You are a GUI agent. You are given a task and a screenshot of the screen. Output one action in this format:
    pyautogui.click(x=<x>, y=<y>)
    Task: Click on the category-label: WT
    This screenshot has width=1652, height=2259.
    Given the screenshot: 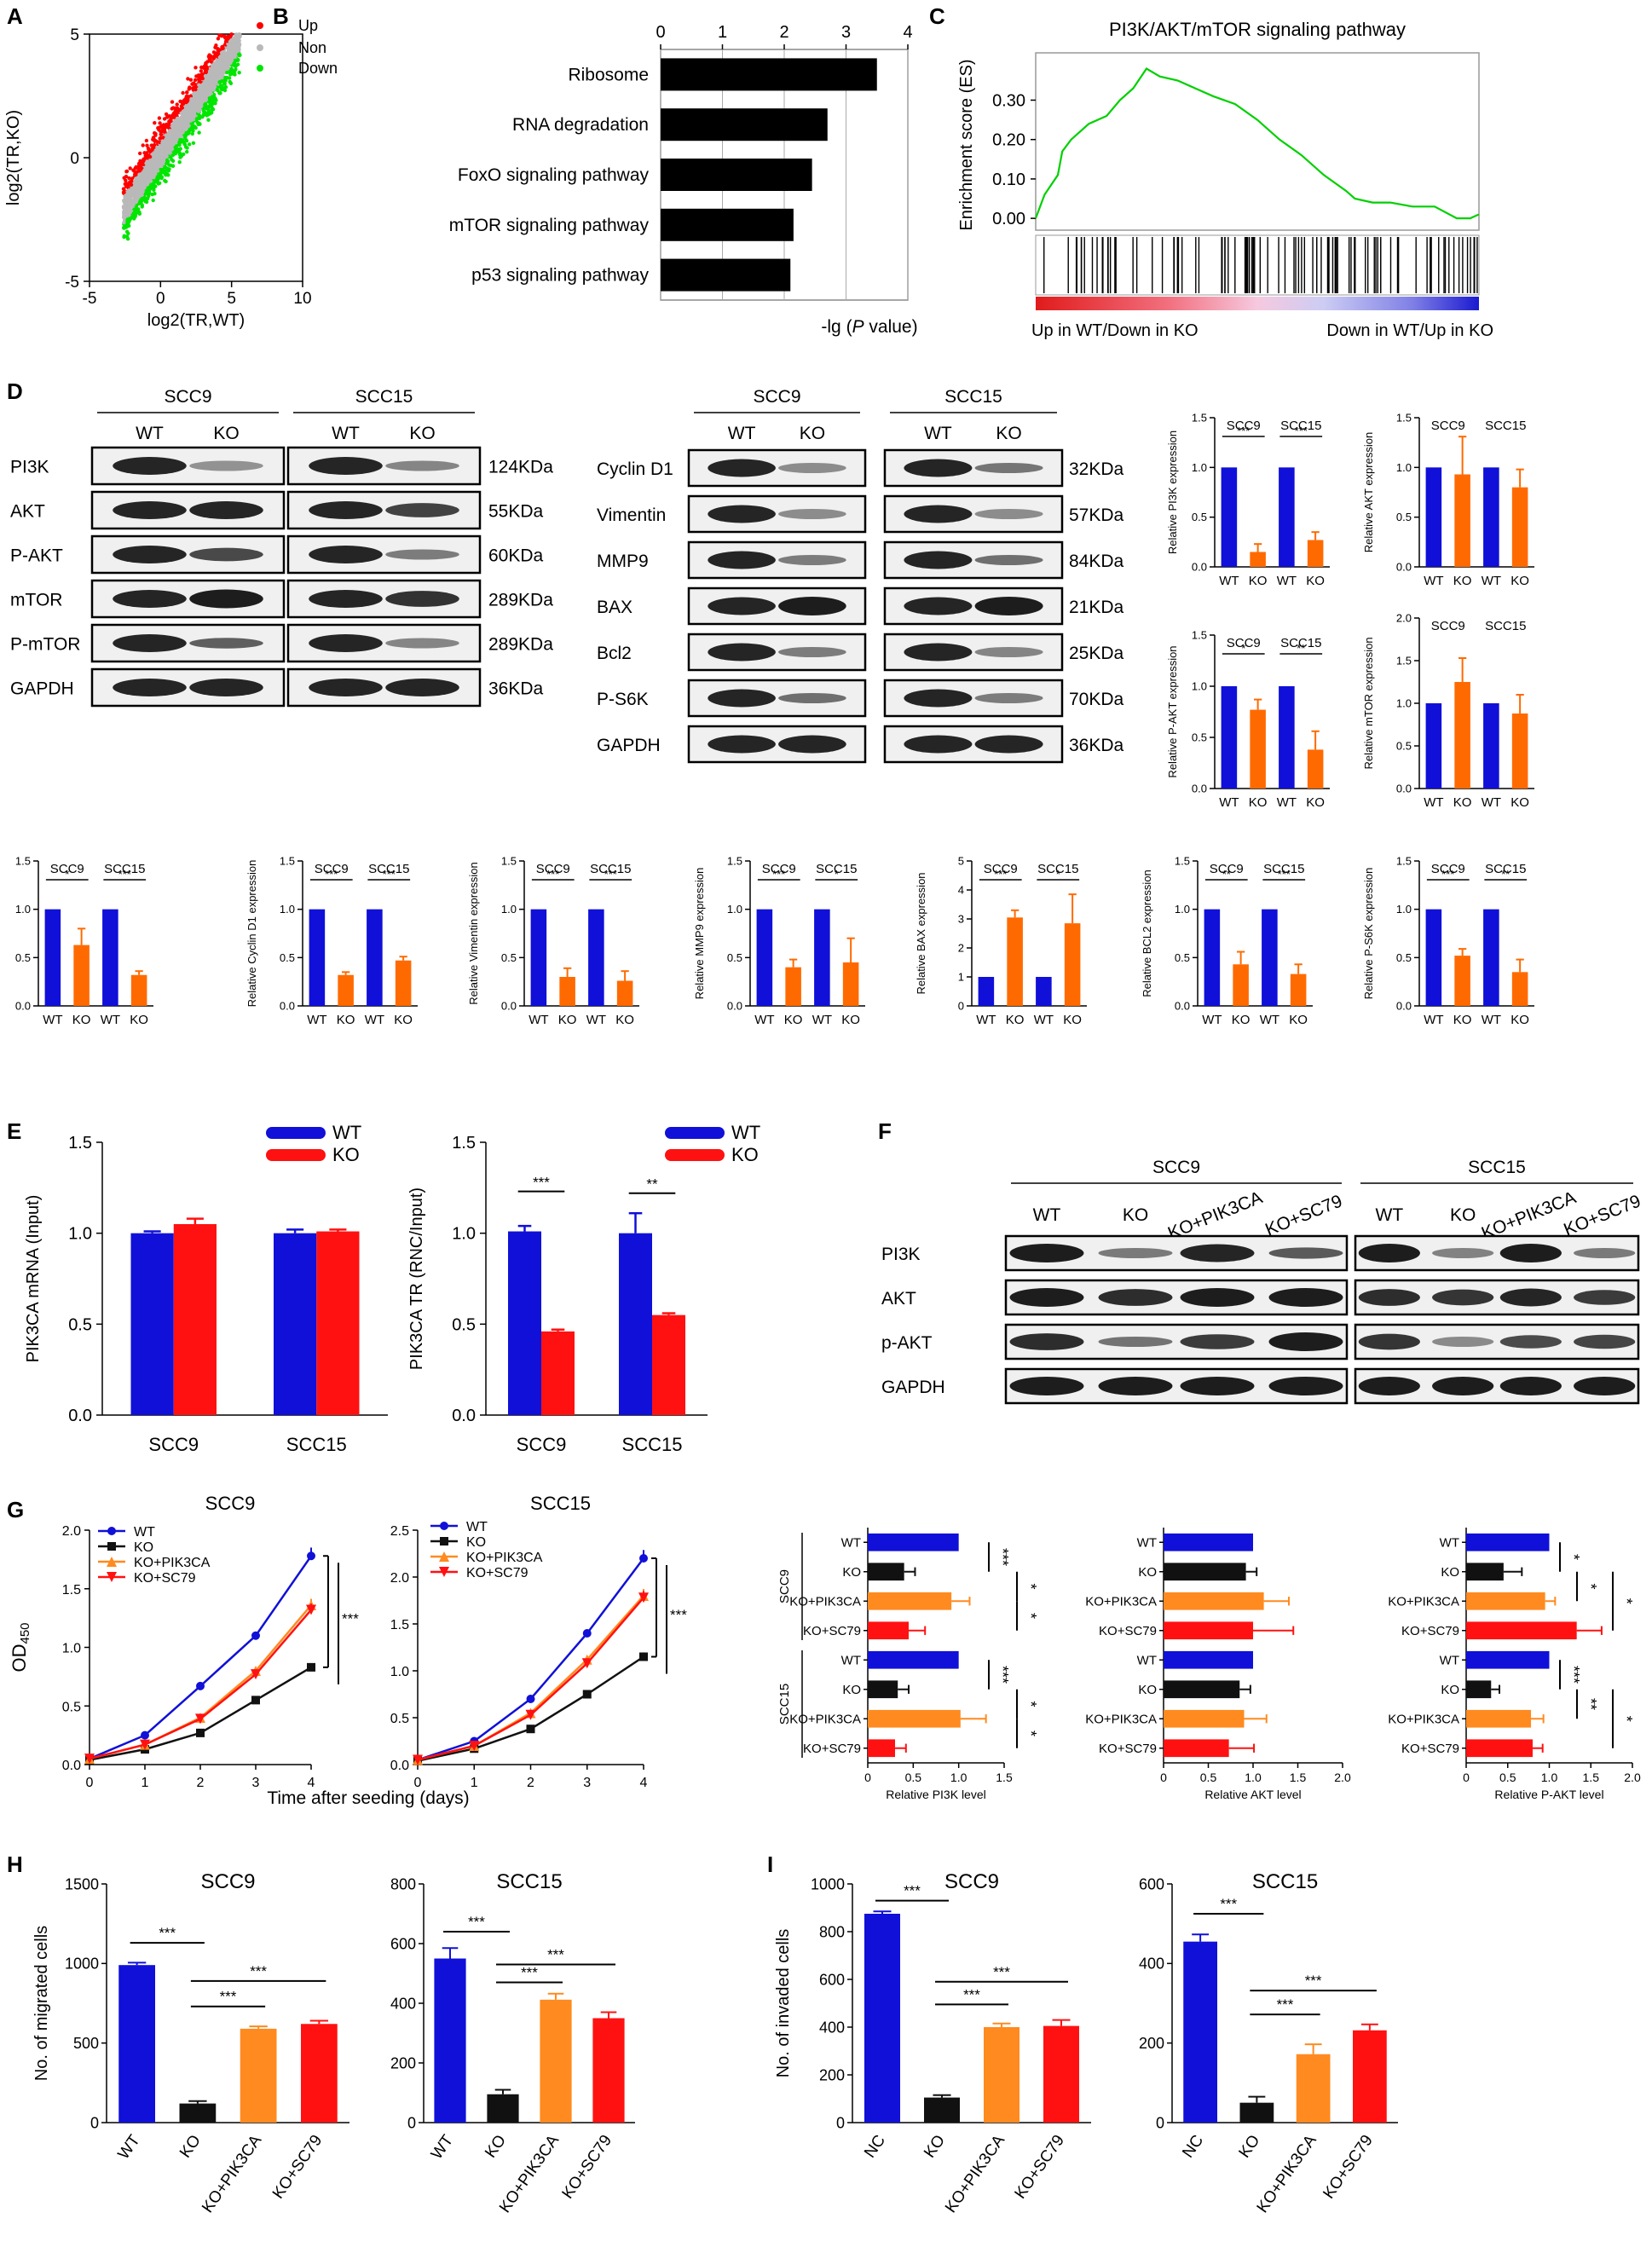 What is the action you would take?
    pyautogui.click(x=374, y=1020)
    